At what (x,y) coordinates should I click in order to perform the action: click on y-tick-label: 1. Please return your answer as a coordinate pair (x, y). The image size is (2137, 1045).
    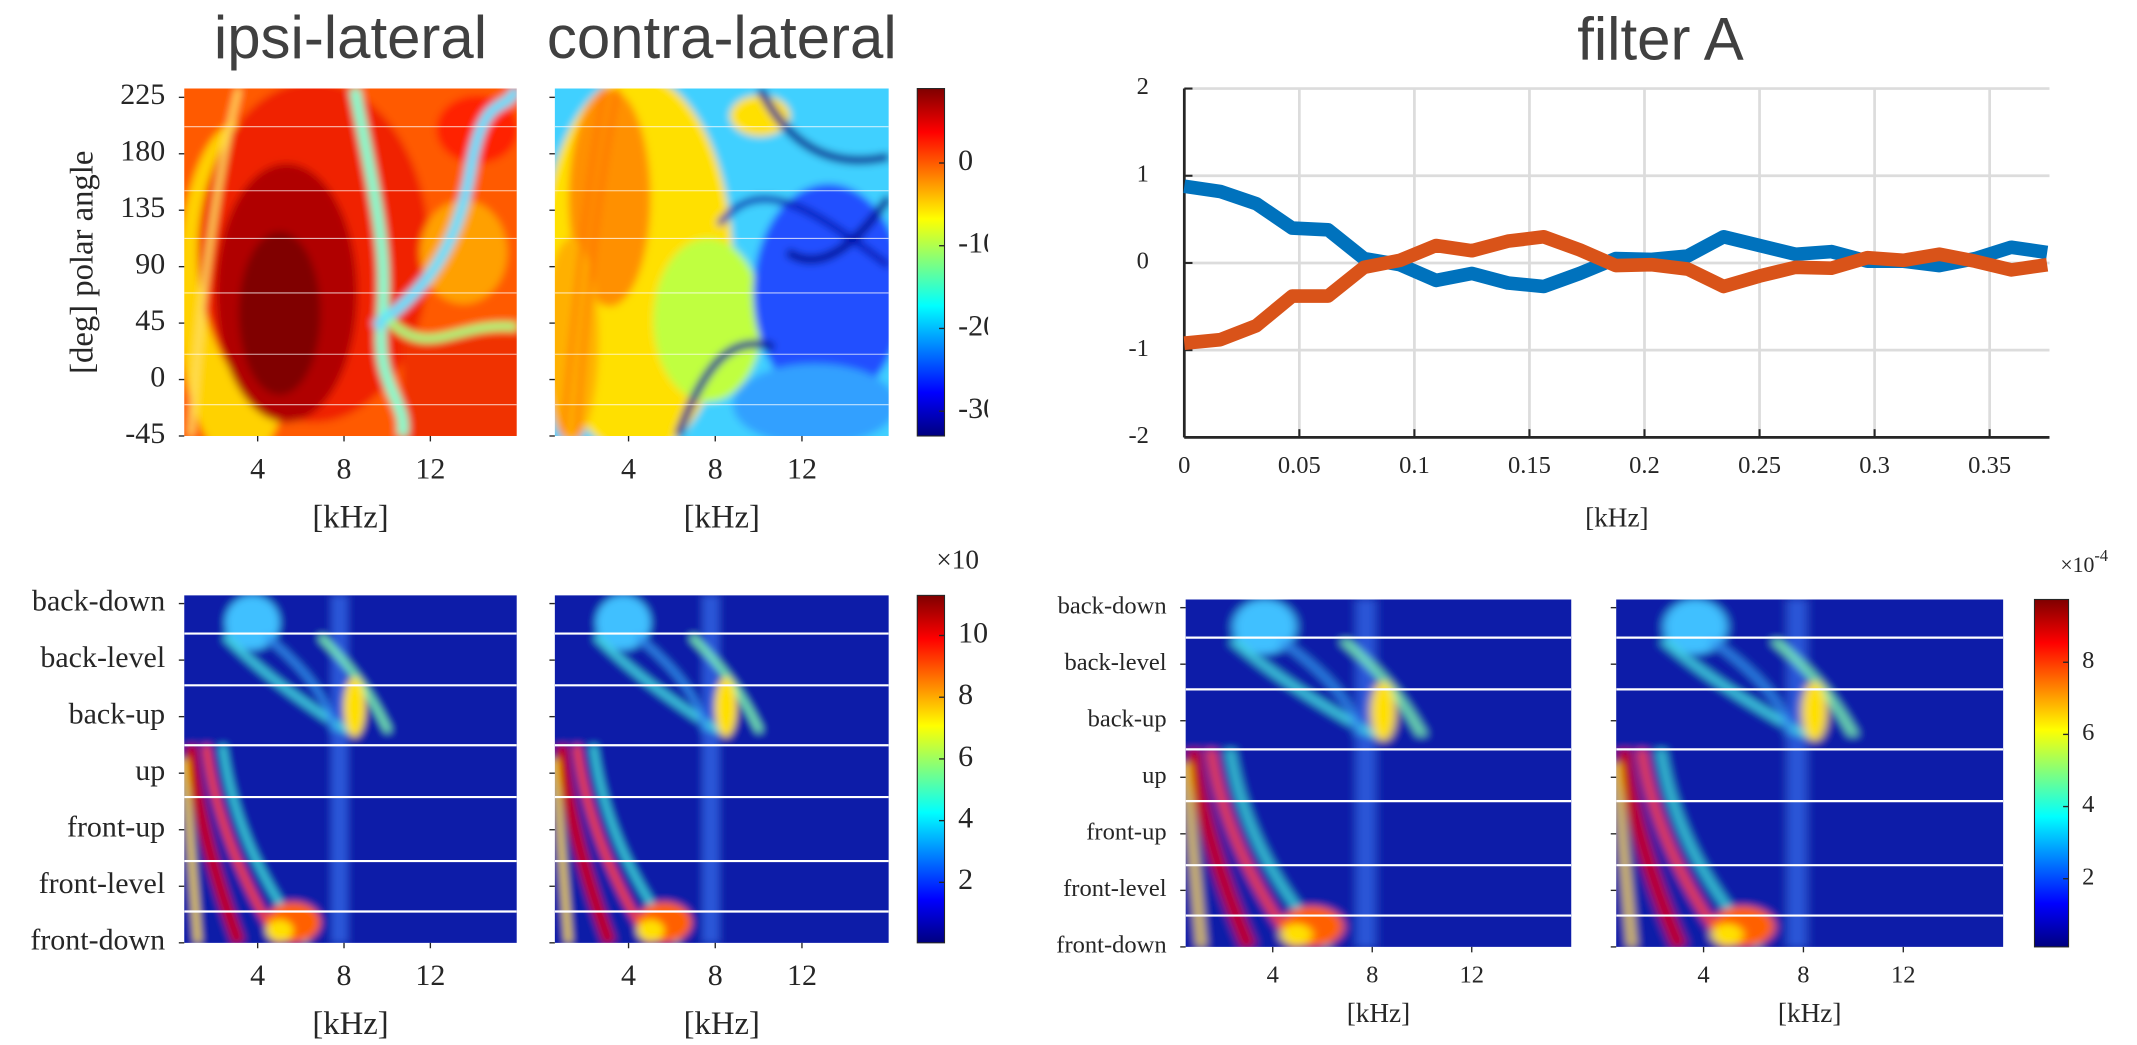
    Looking at the image, I should click on (1143, 173).